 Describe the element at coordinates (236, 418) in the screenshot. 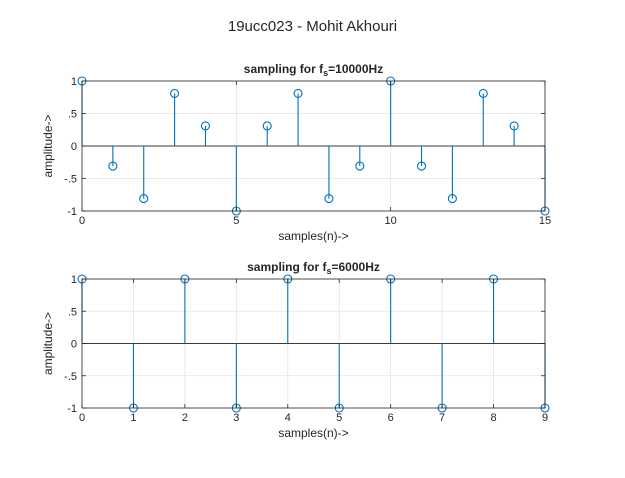

I see `x-tick-label-3: 3` at that location.